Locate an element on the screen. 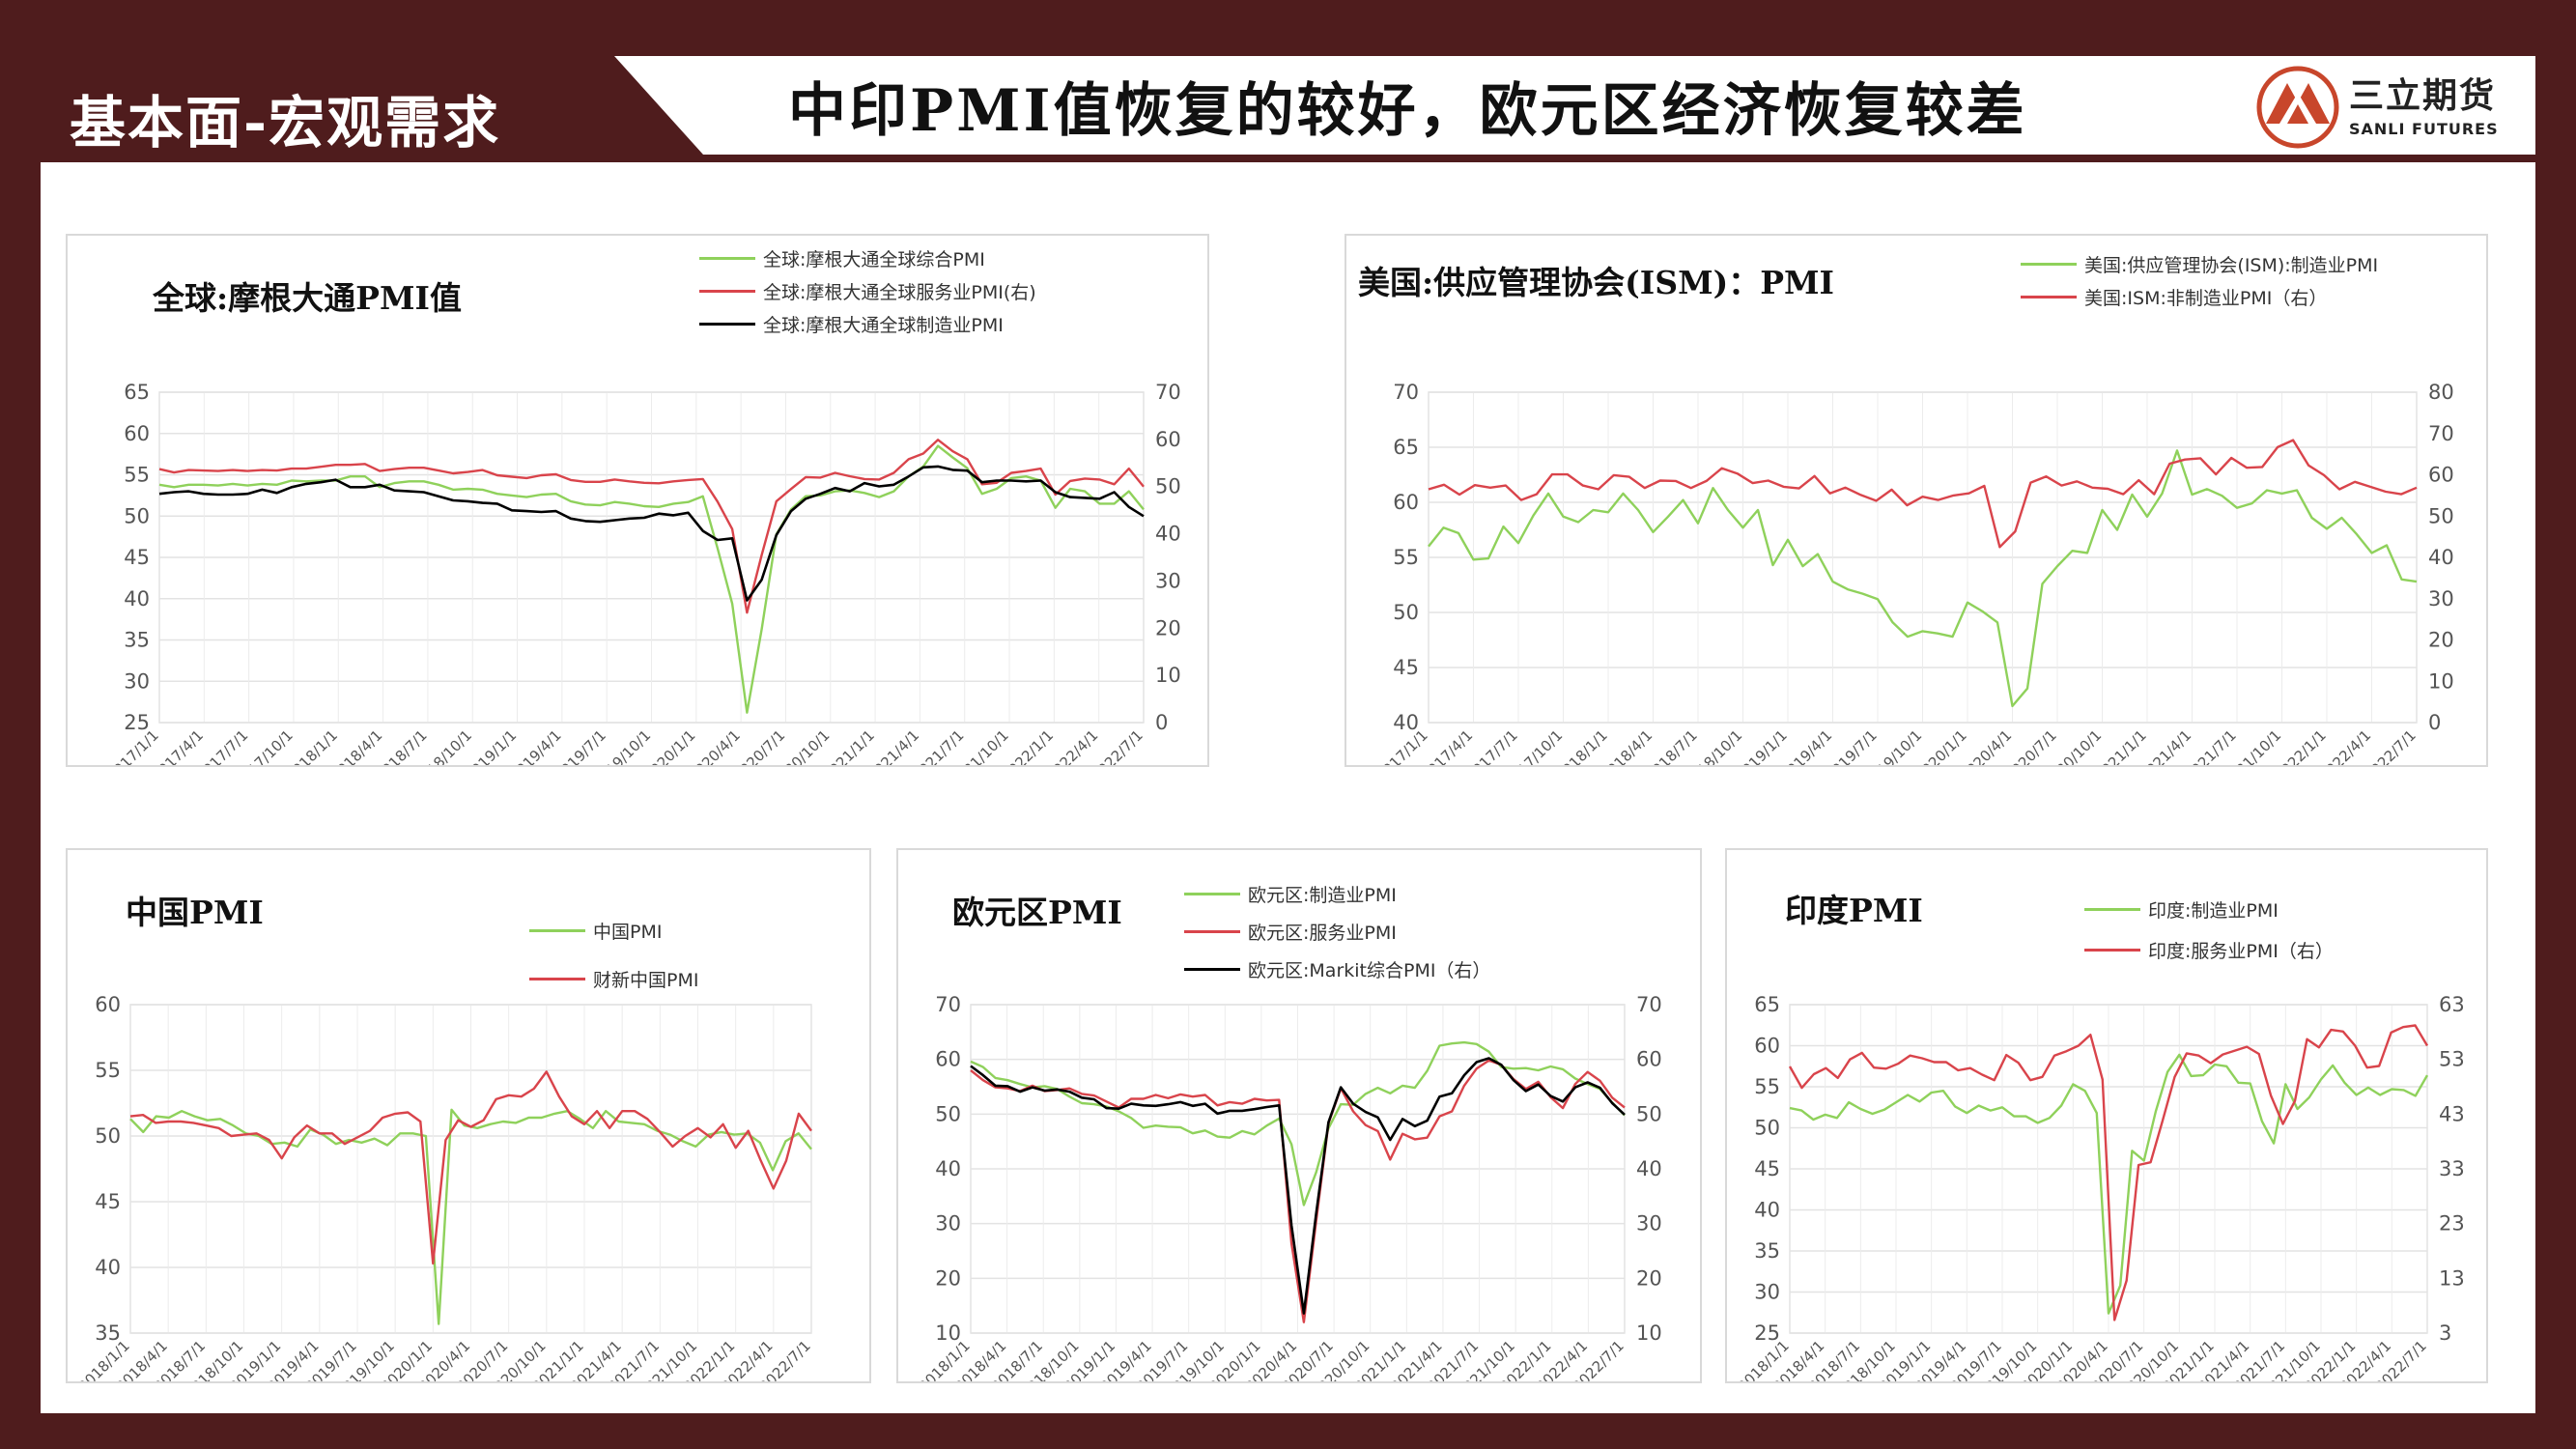  x-tick-label: 2022/4/1 is located at coordinates (1072, 745).